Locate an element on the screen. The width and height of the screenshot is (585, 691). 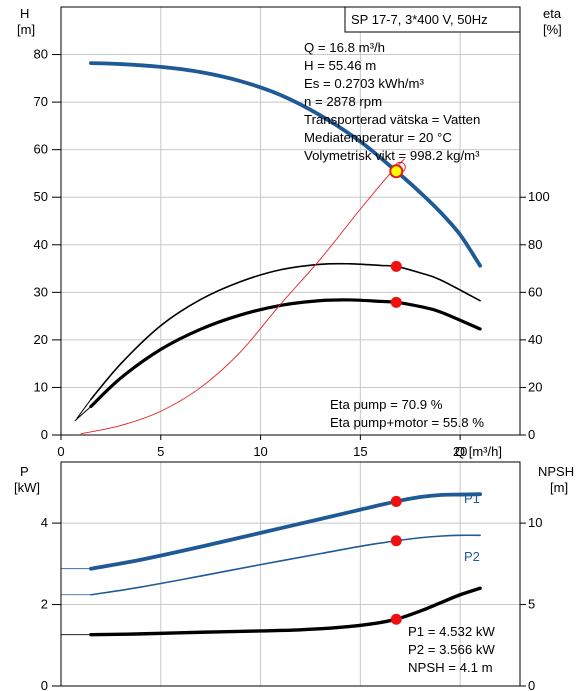
q-axis-label: Q [m³/h] is located at coordinates (478, 451).